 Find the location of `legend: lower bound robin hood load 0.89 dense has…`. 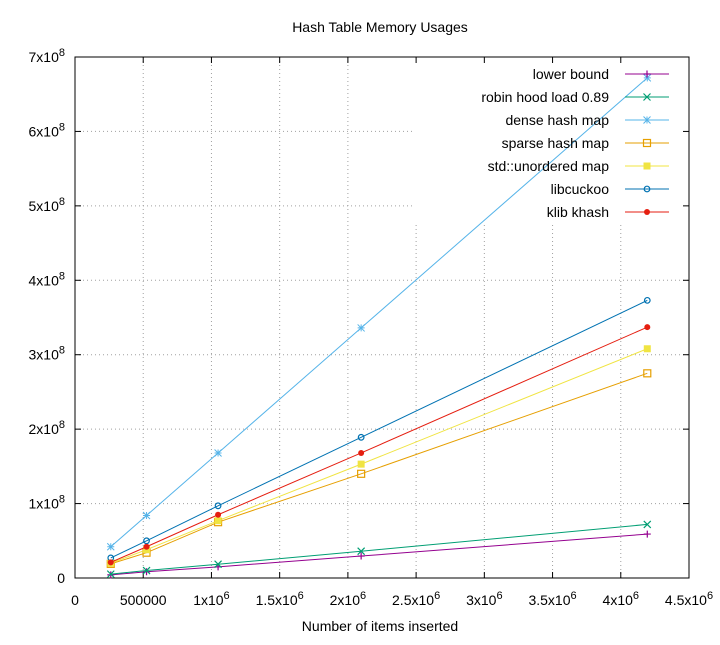

legend: lower bound robin hood load 0.89 dense has… is located at coordinates (575, 143).